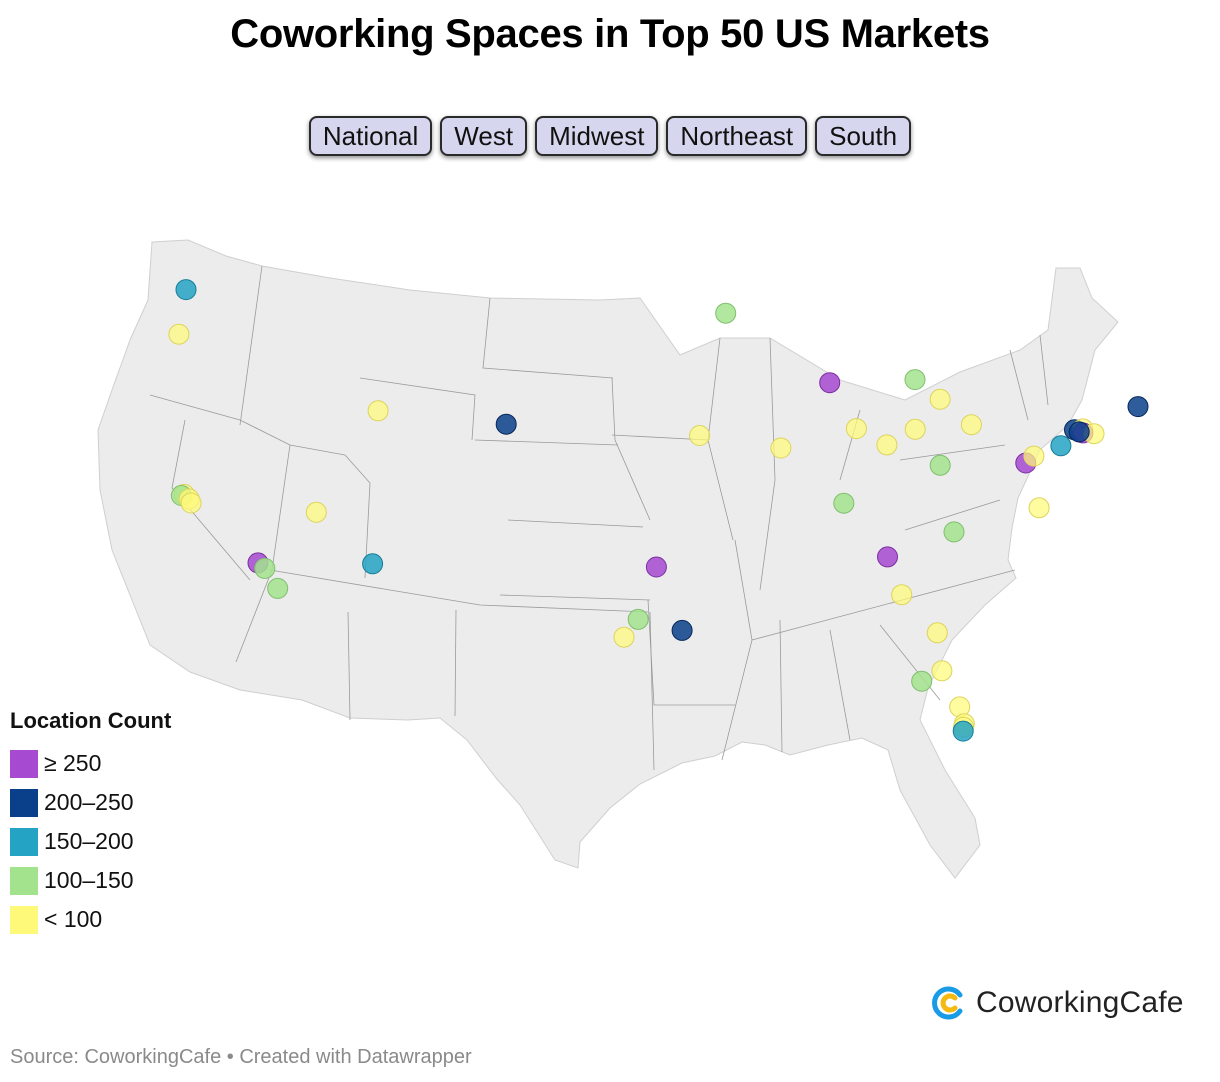 The width and height of the screenshot is (1220, 1082). I want to click on legend-item: 200–250, so click(90, 802).